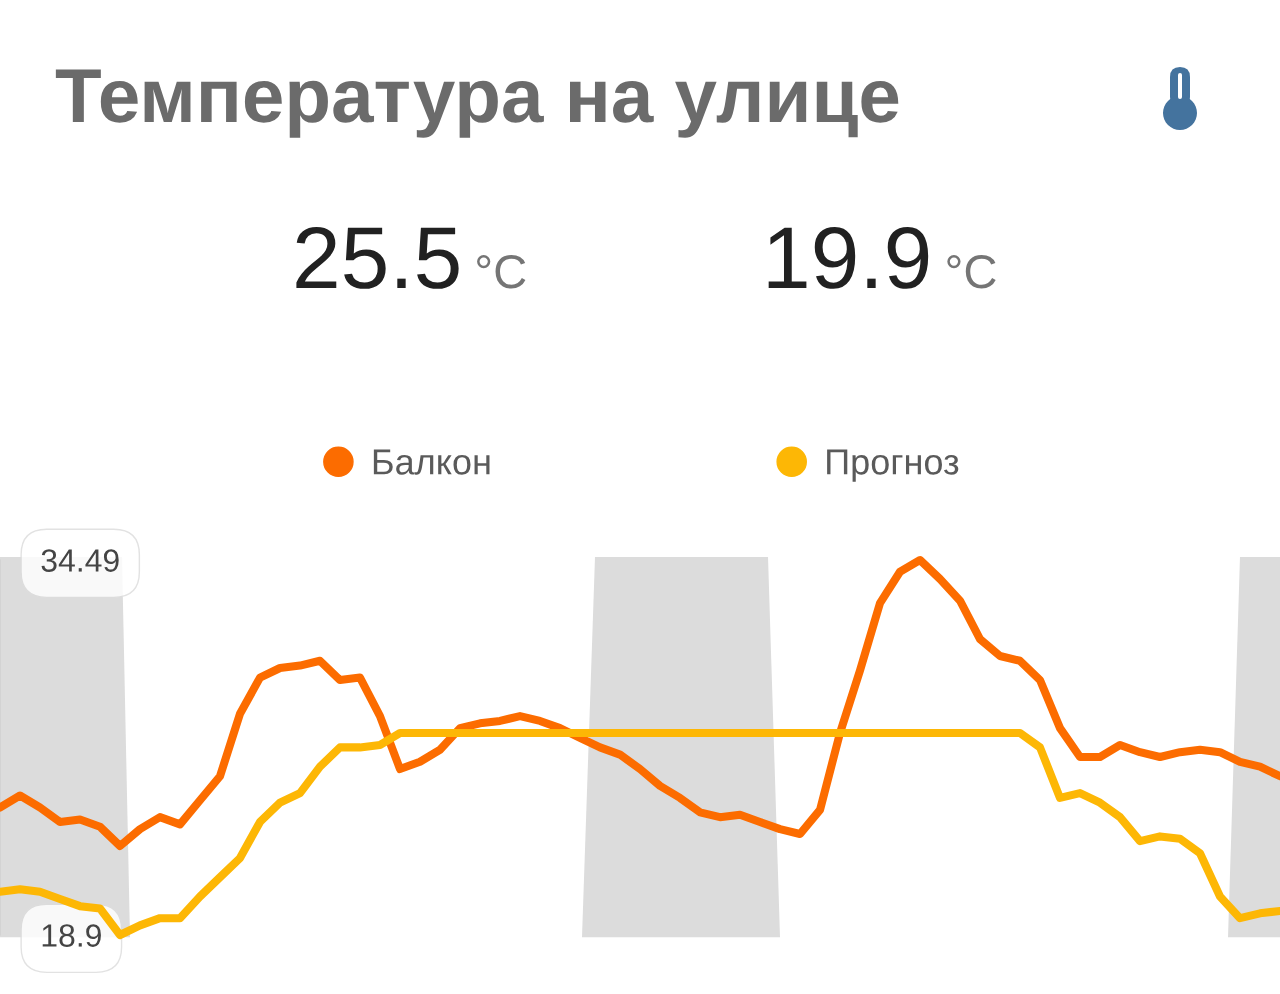 This screenshot has height=994, width=1280. I want to click on legend-label: Прогноз, so click(893, 465).